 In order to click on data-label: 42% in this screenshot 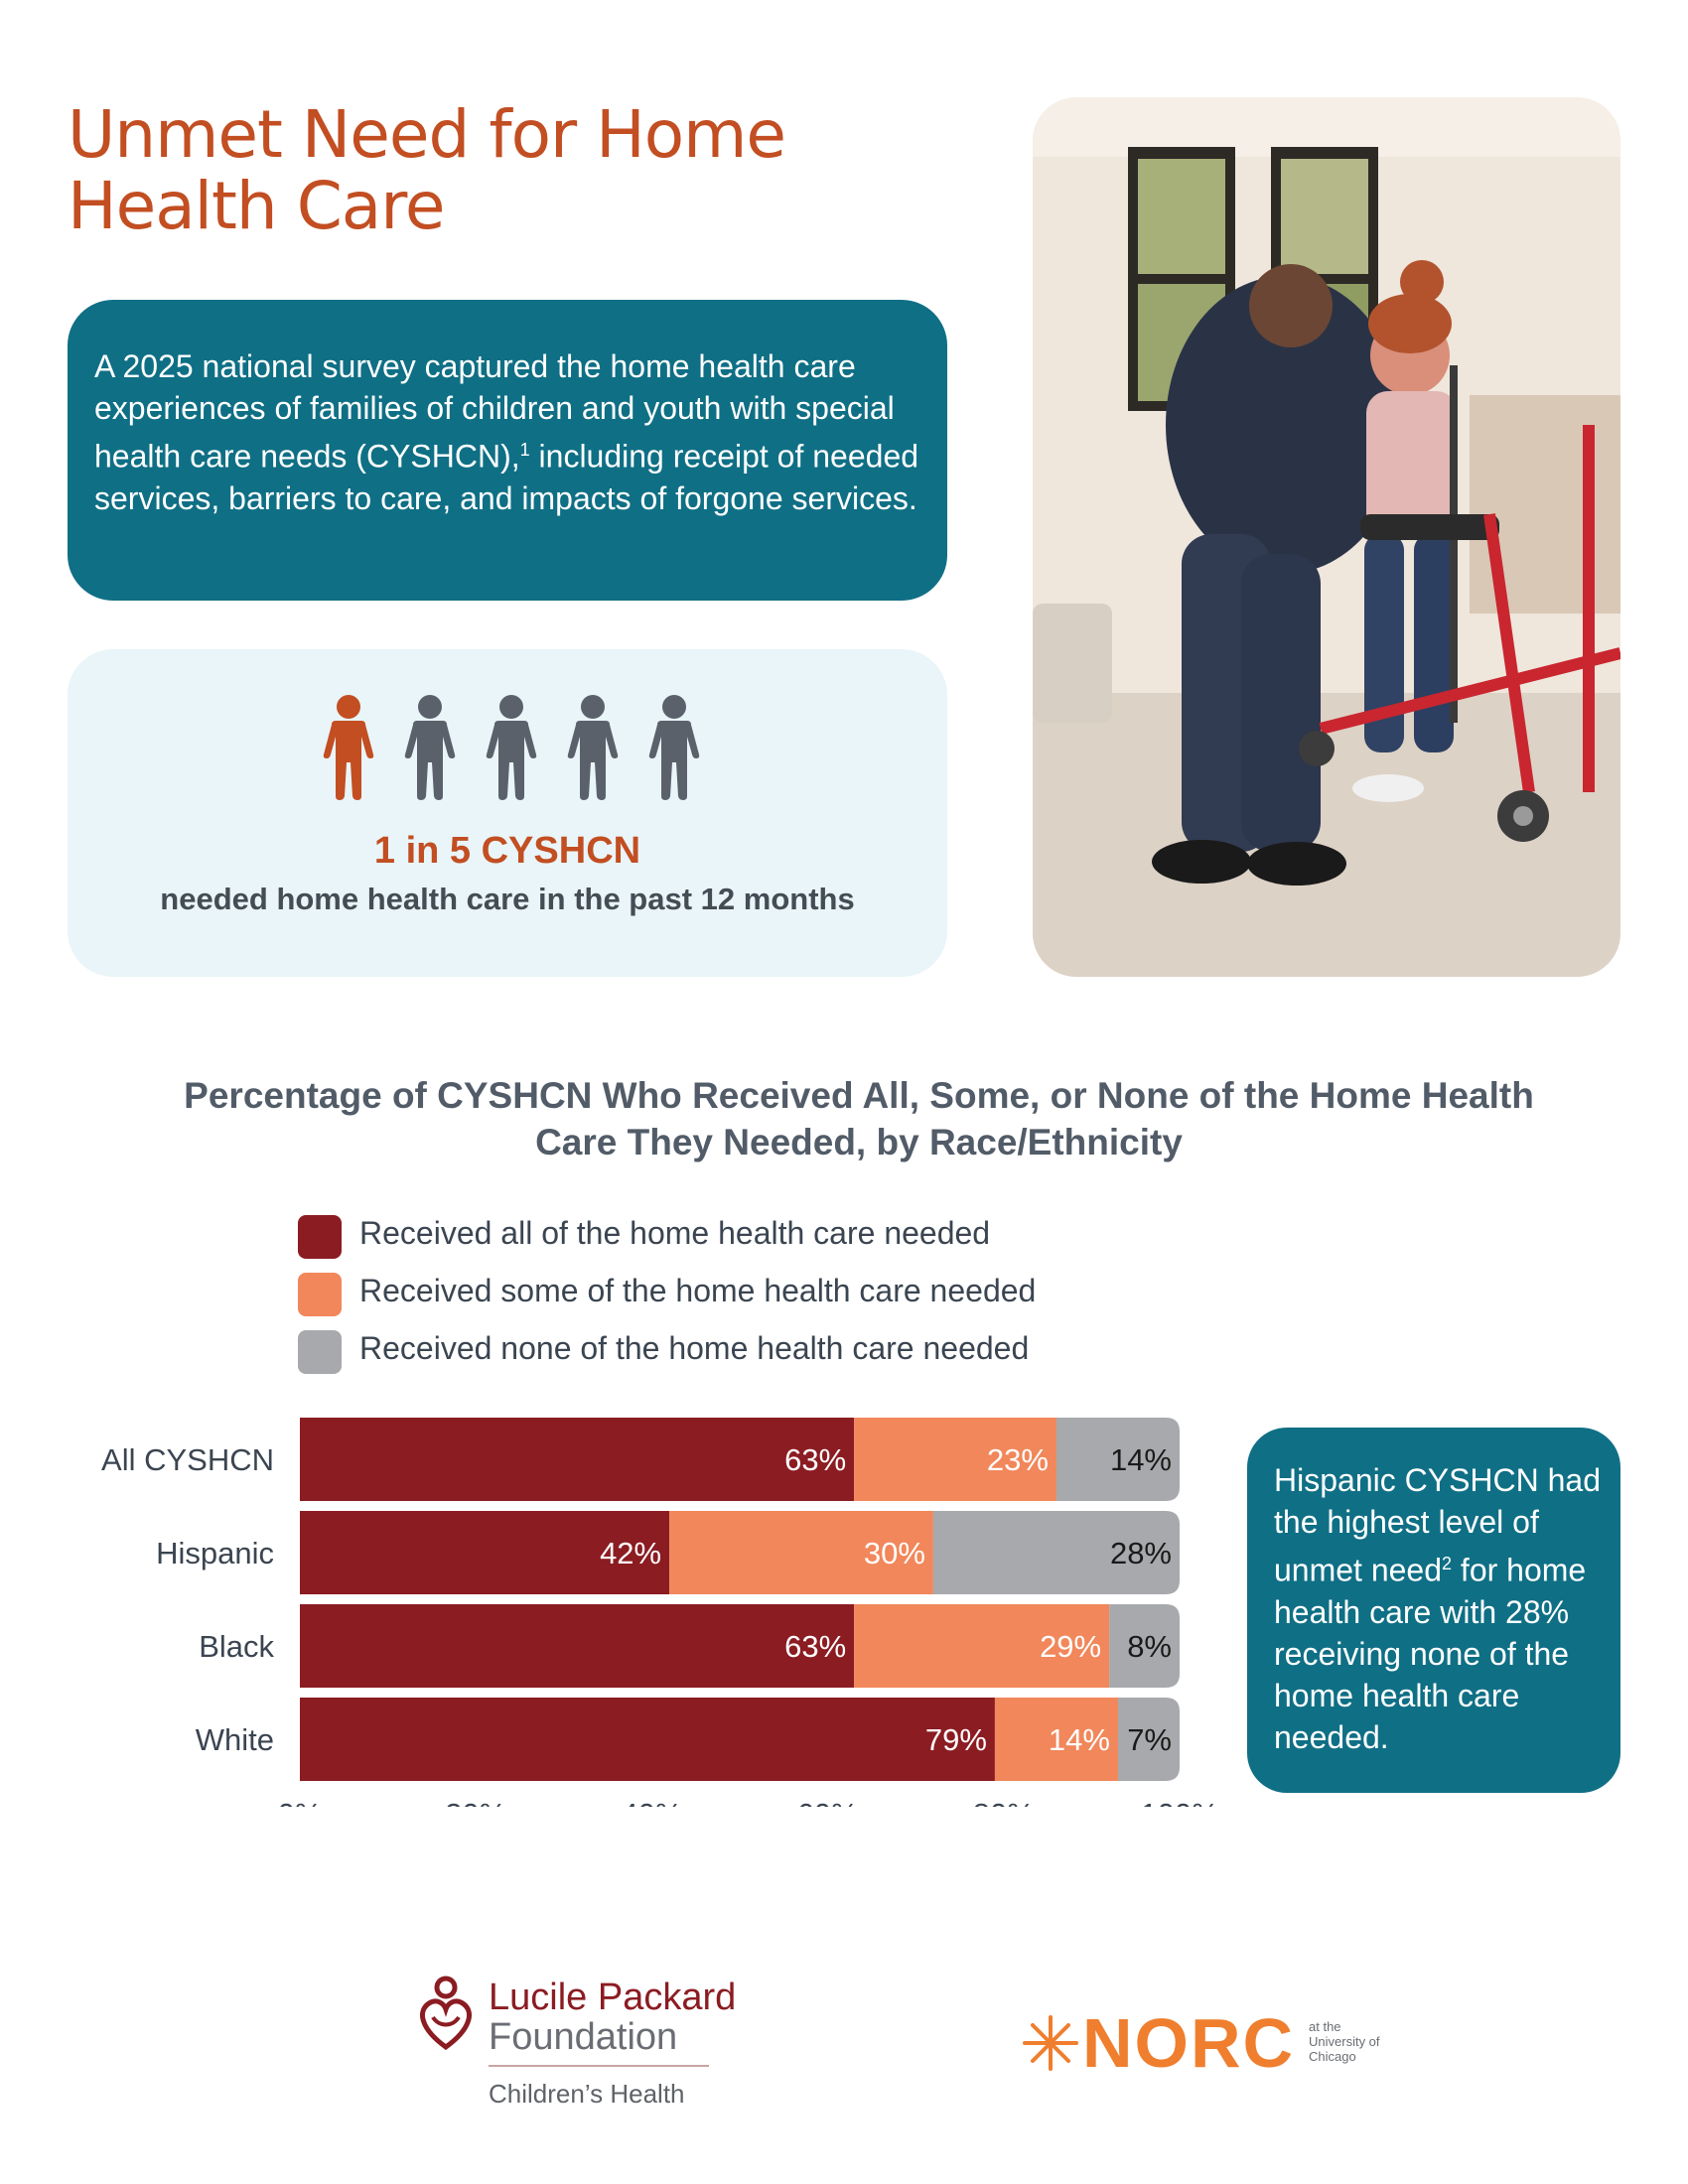, I will do `click(630, 1553)`.